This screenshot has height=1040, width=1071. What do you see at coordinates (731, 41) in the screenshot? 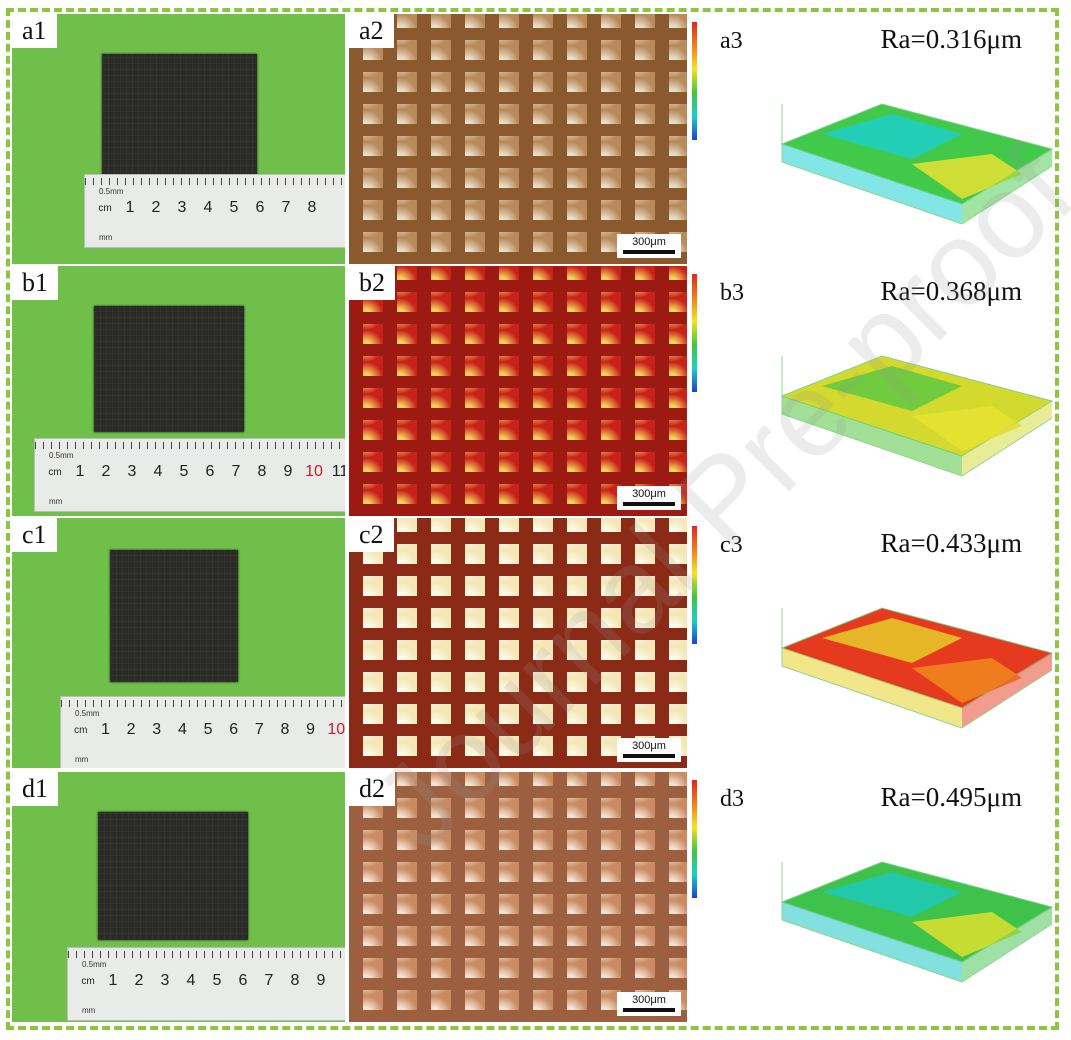
I see `surface-label: a3` at bounding box center [731, 41].